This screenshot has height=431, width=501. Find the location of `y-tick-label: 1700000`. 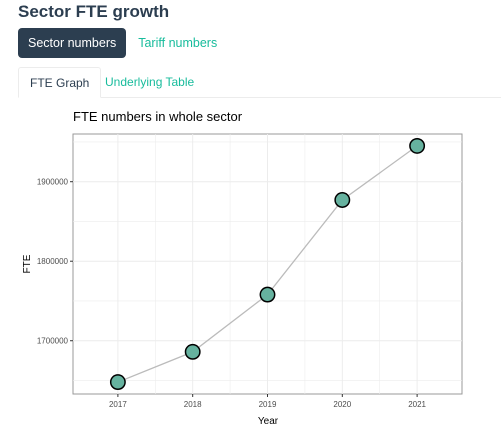

y-tick-label: 1700000 is located at coordinates (53, 341).